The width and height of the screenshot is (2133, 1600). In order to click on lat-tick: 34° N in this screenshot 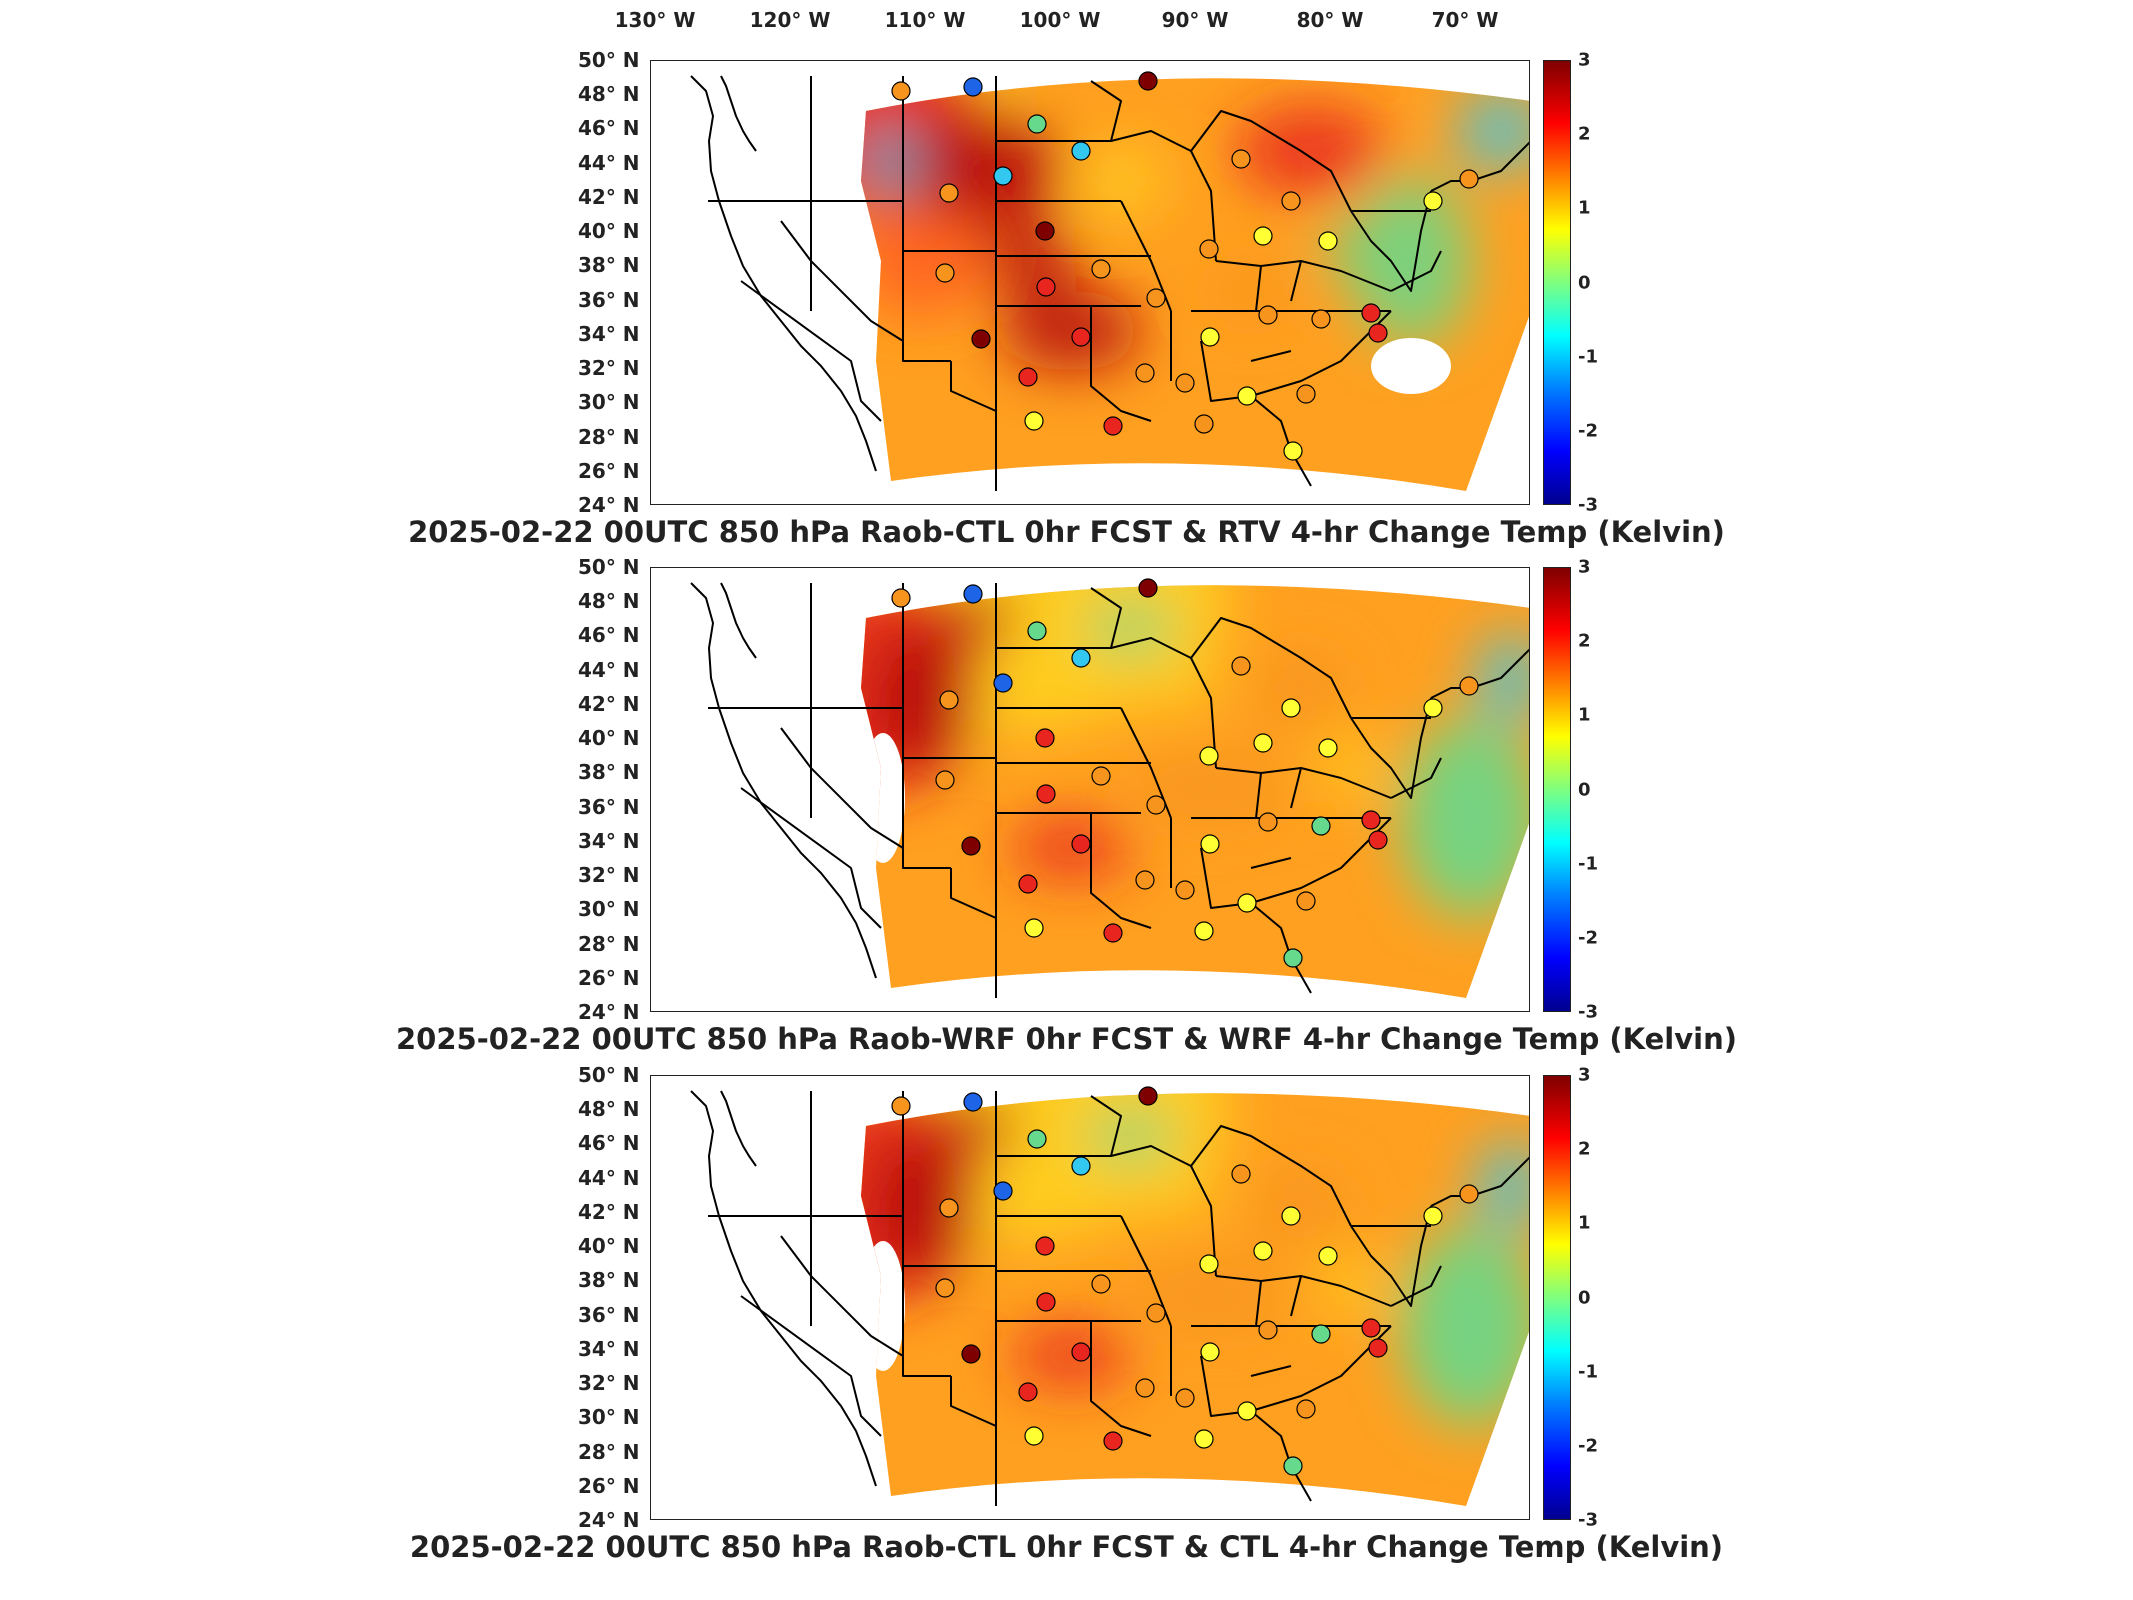, I will do `click(609, 840)`.